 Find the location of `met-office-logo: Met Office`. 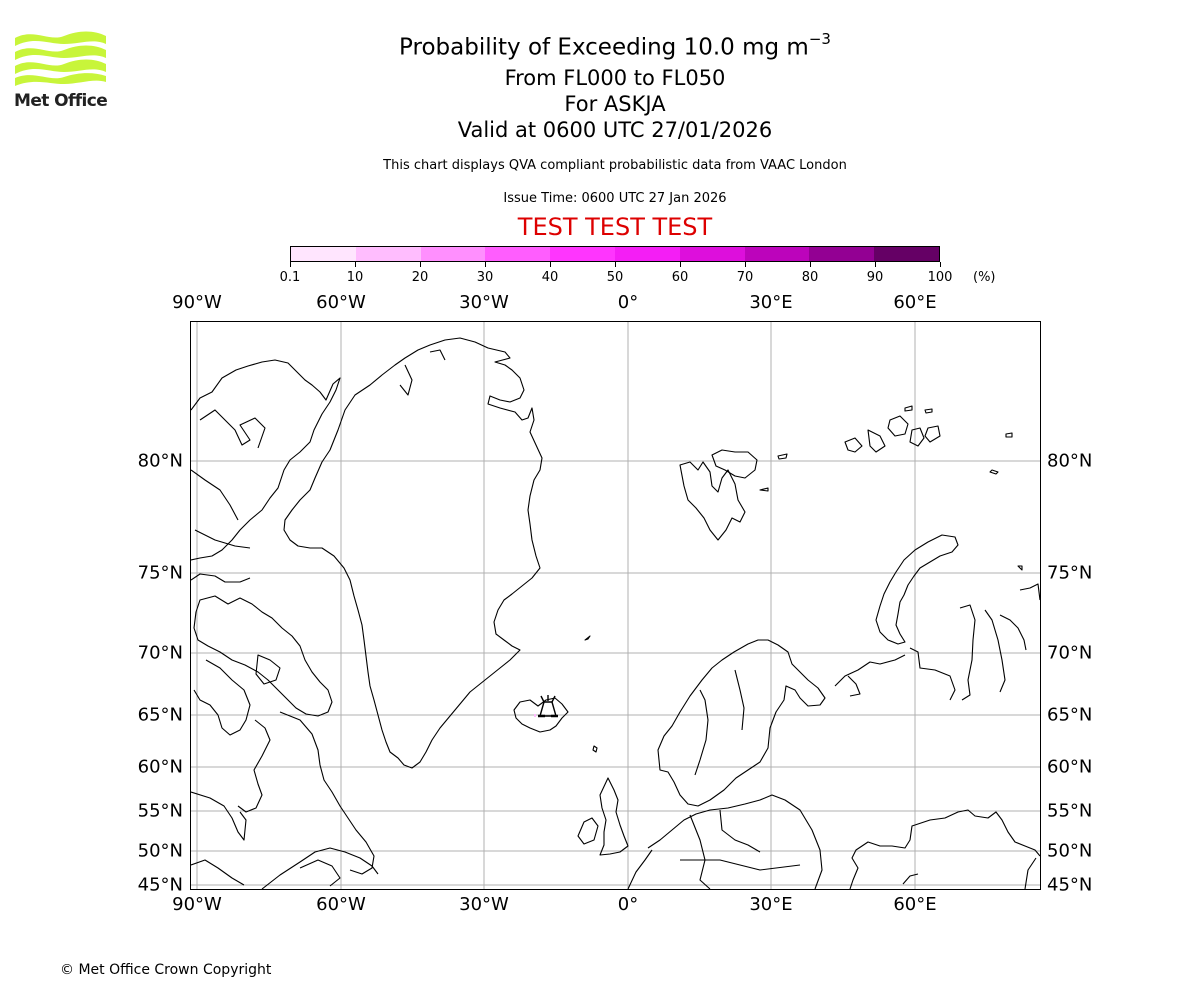

met-office-logo: Met Office is located at coordinates (61, 71).